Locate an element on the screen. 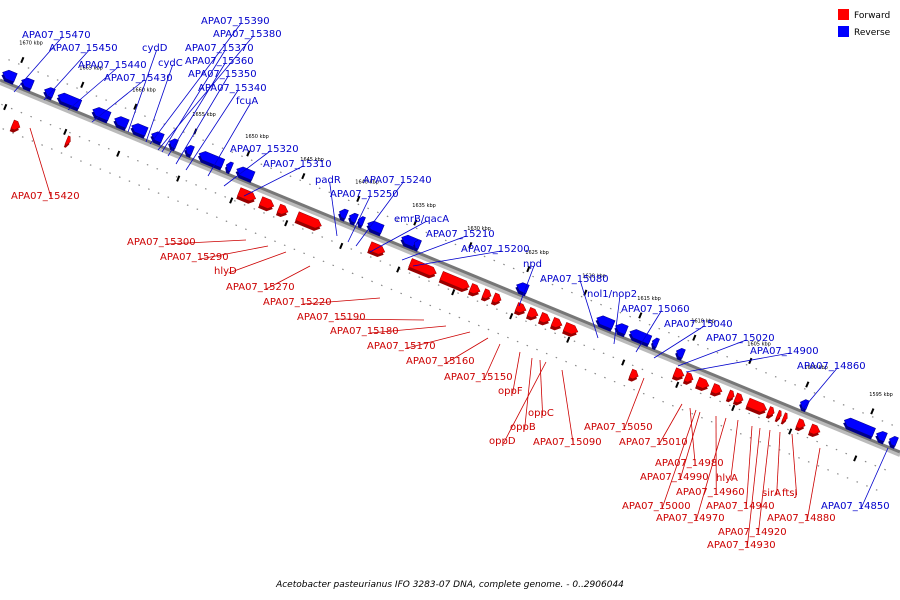 This screenshot has width=900, height=600. legend-forward-swatch is located at coordinates (843, 14).